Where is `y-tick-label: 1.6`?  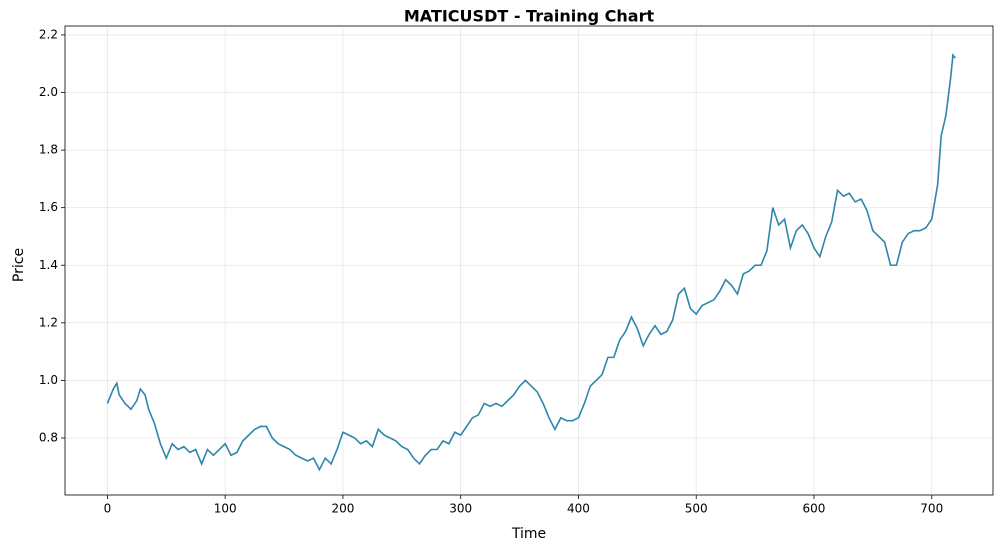 y-tick-label: 1.6 is located at coordinates (48, 207).